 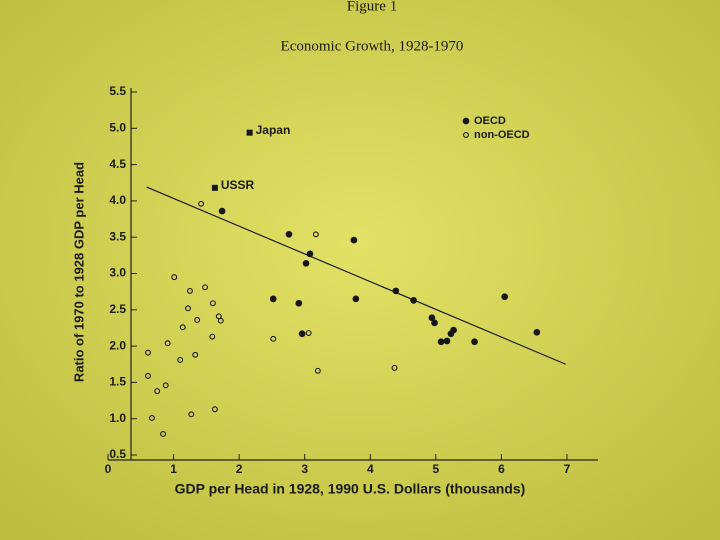 What do you see at coordinates (501, 469) in the screenshot?
I see `x-tick-label: 6` at bounding box center [501, 469].